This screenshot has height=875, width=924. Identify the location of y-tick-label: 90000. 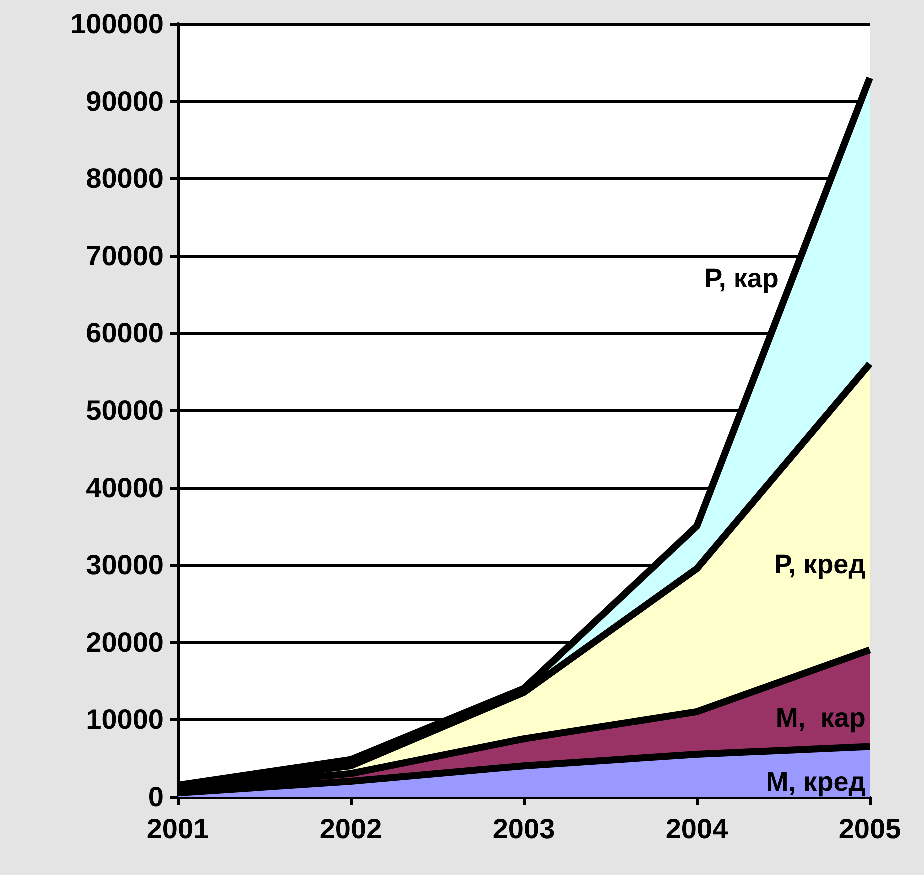
(125, 101).